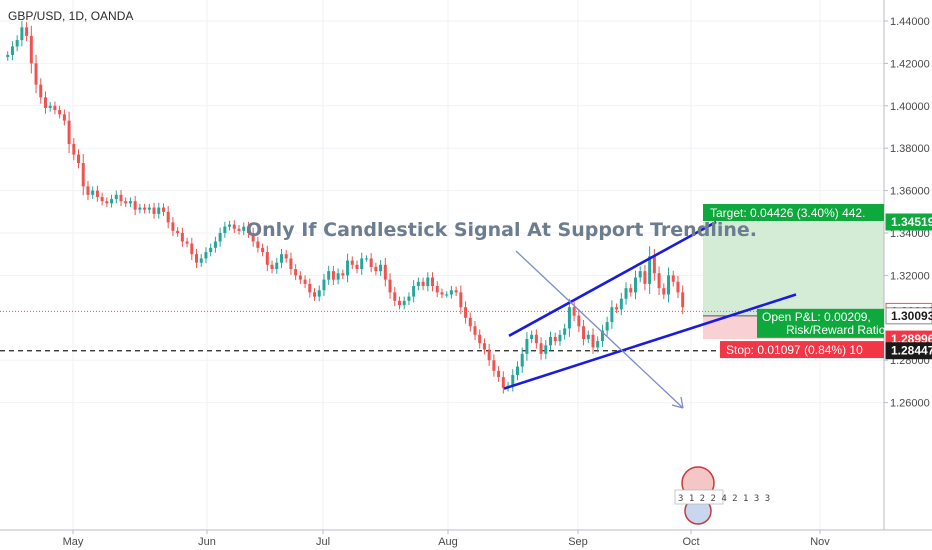 This screenshot has height=550, width=932. Describe the element at coordinates (820, 323) in the screenshot. I see `pnl-label-bg` at that location.